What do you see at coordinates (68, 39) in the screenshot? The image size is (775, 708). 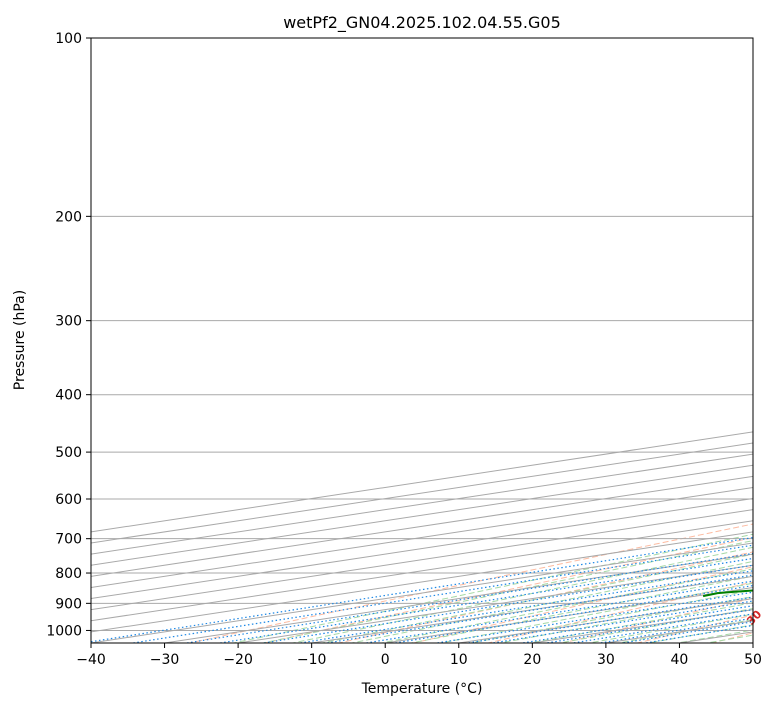 I see `y-tick-label: 100` at bounding box center [68, 39].